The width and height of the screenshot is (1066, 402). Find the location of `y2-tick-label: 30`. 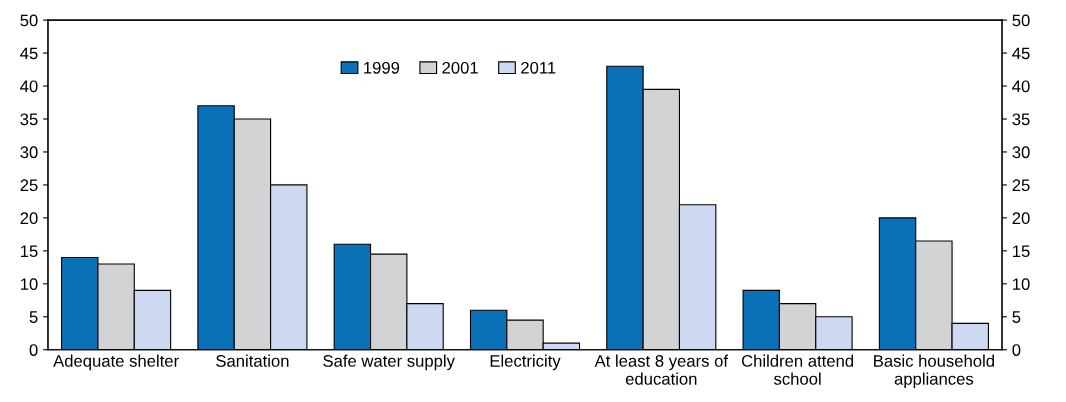

y2-tick-label: 30 is located at coordinates (1021, 152).